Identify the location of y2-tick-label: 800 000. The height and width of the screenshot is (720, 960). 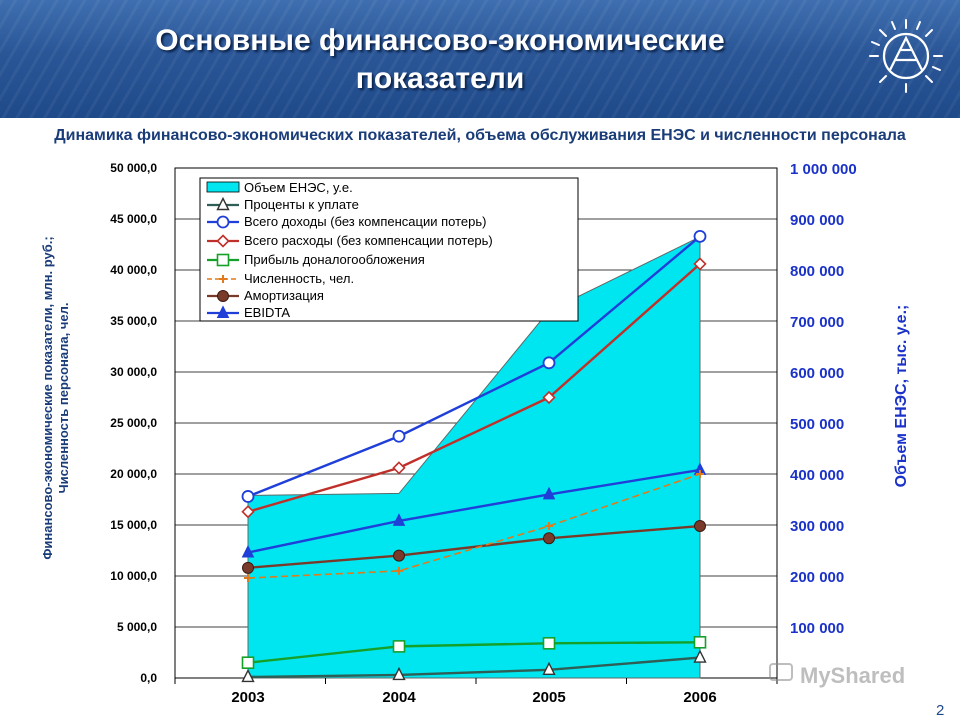
(817, 271).